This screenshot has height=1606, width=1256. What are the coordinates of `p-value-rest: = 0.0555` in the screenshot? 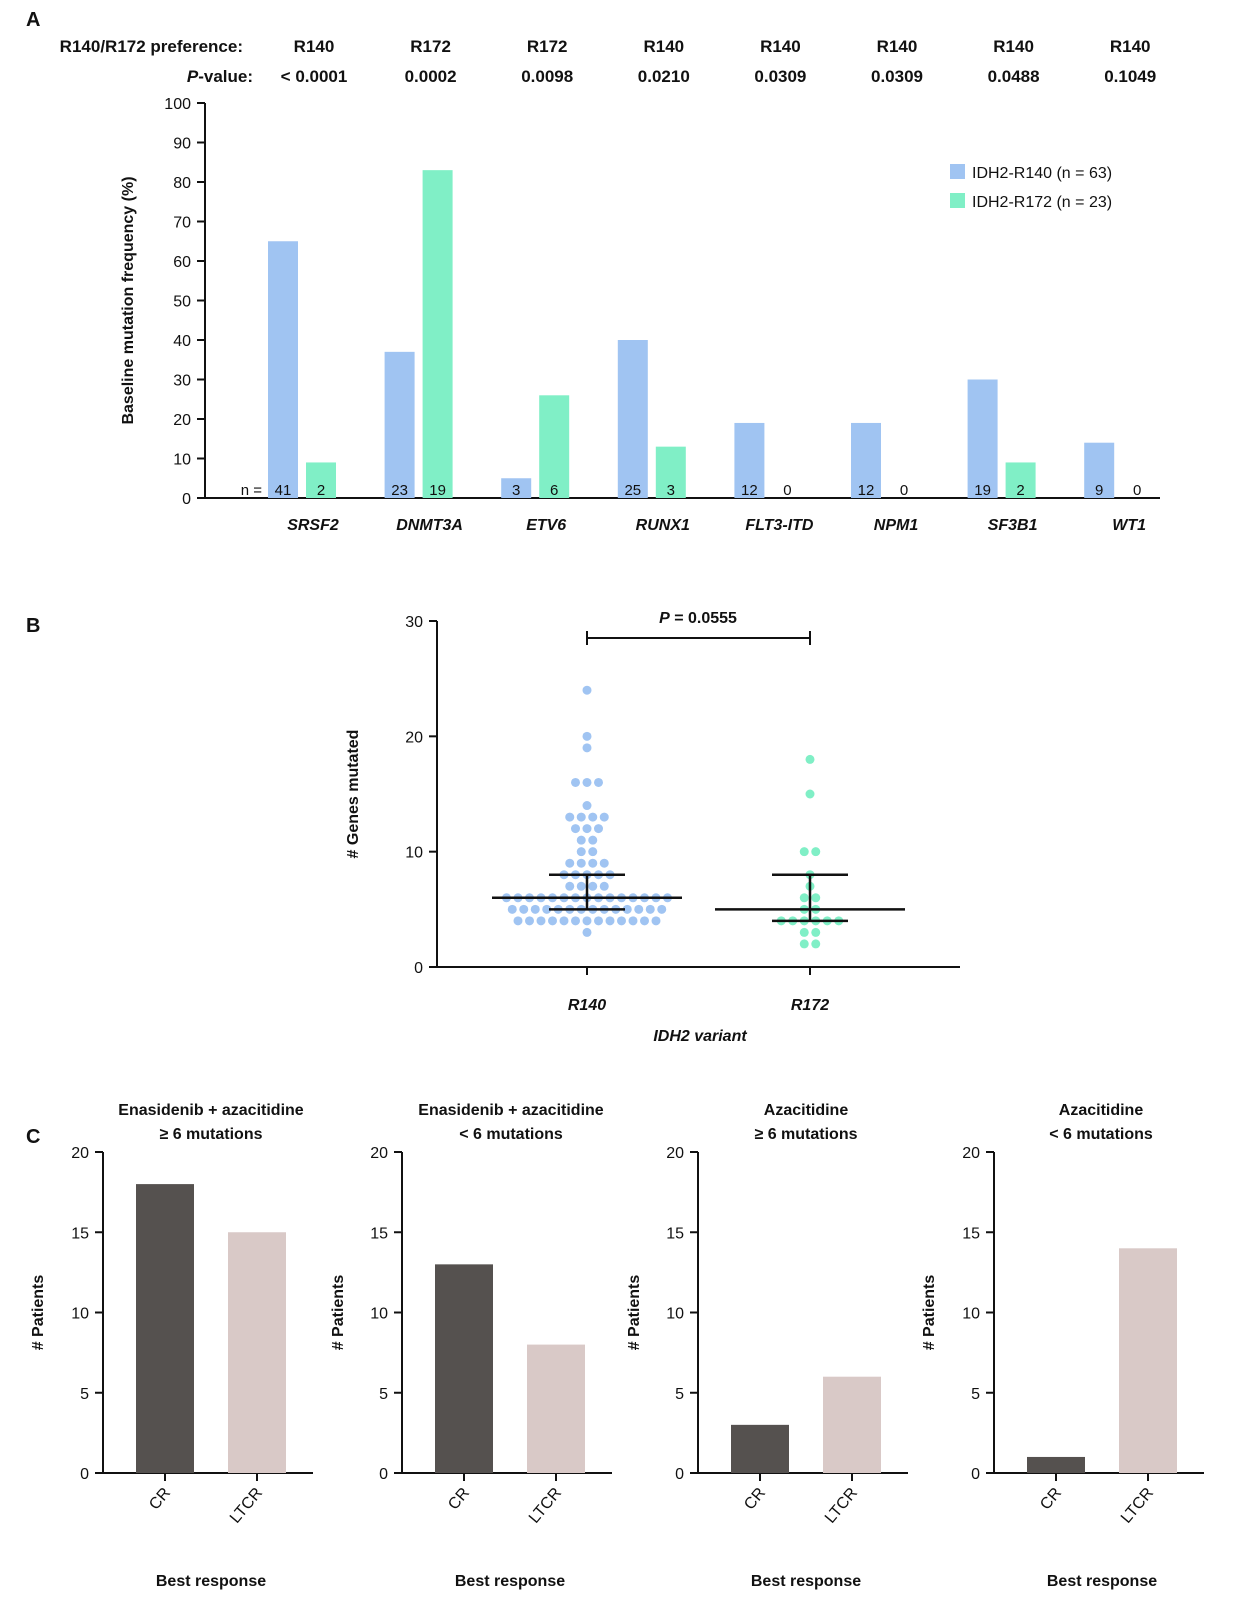 It's located at (703, 618).